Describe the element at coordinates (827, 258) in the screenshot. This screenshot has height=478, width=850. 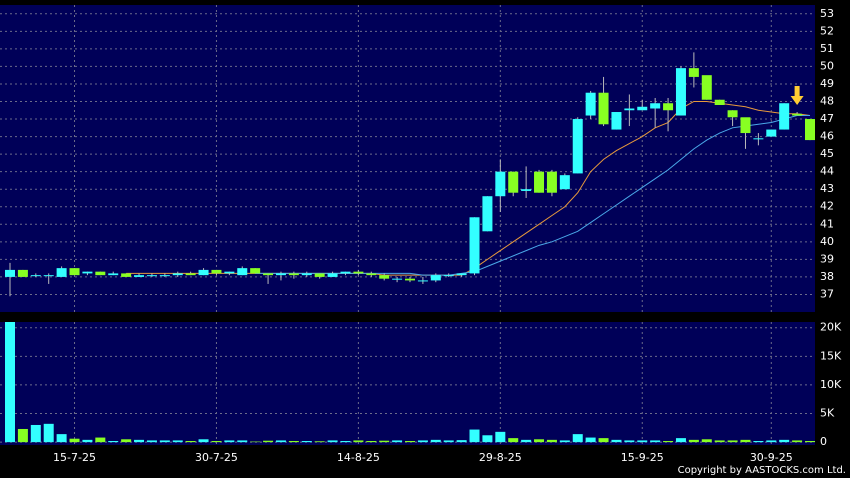
I see `y-tick-label: 39` at that location.